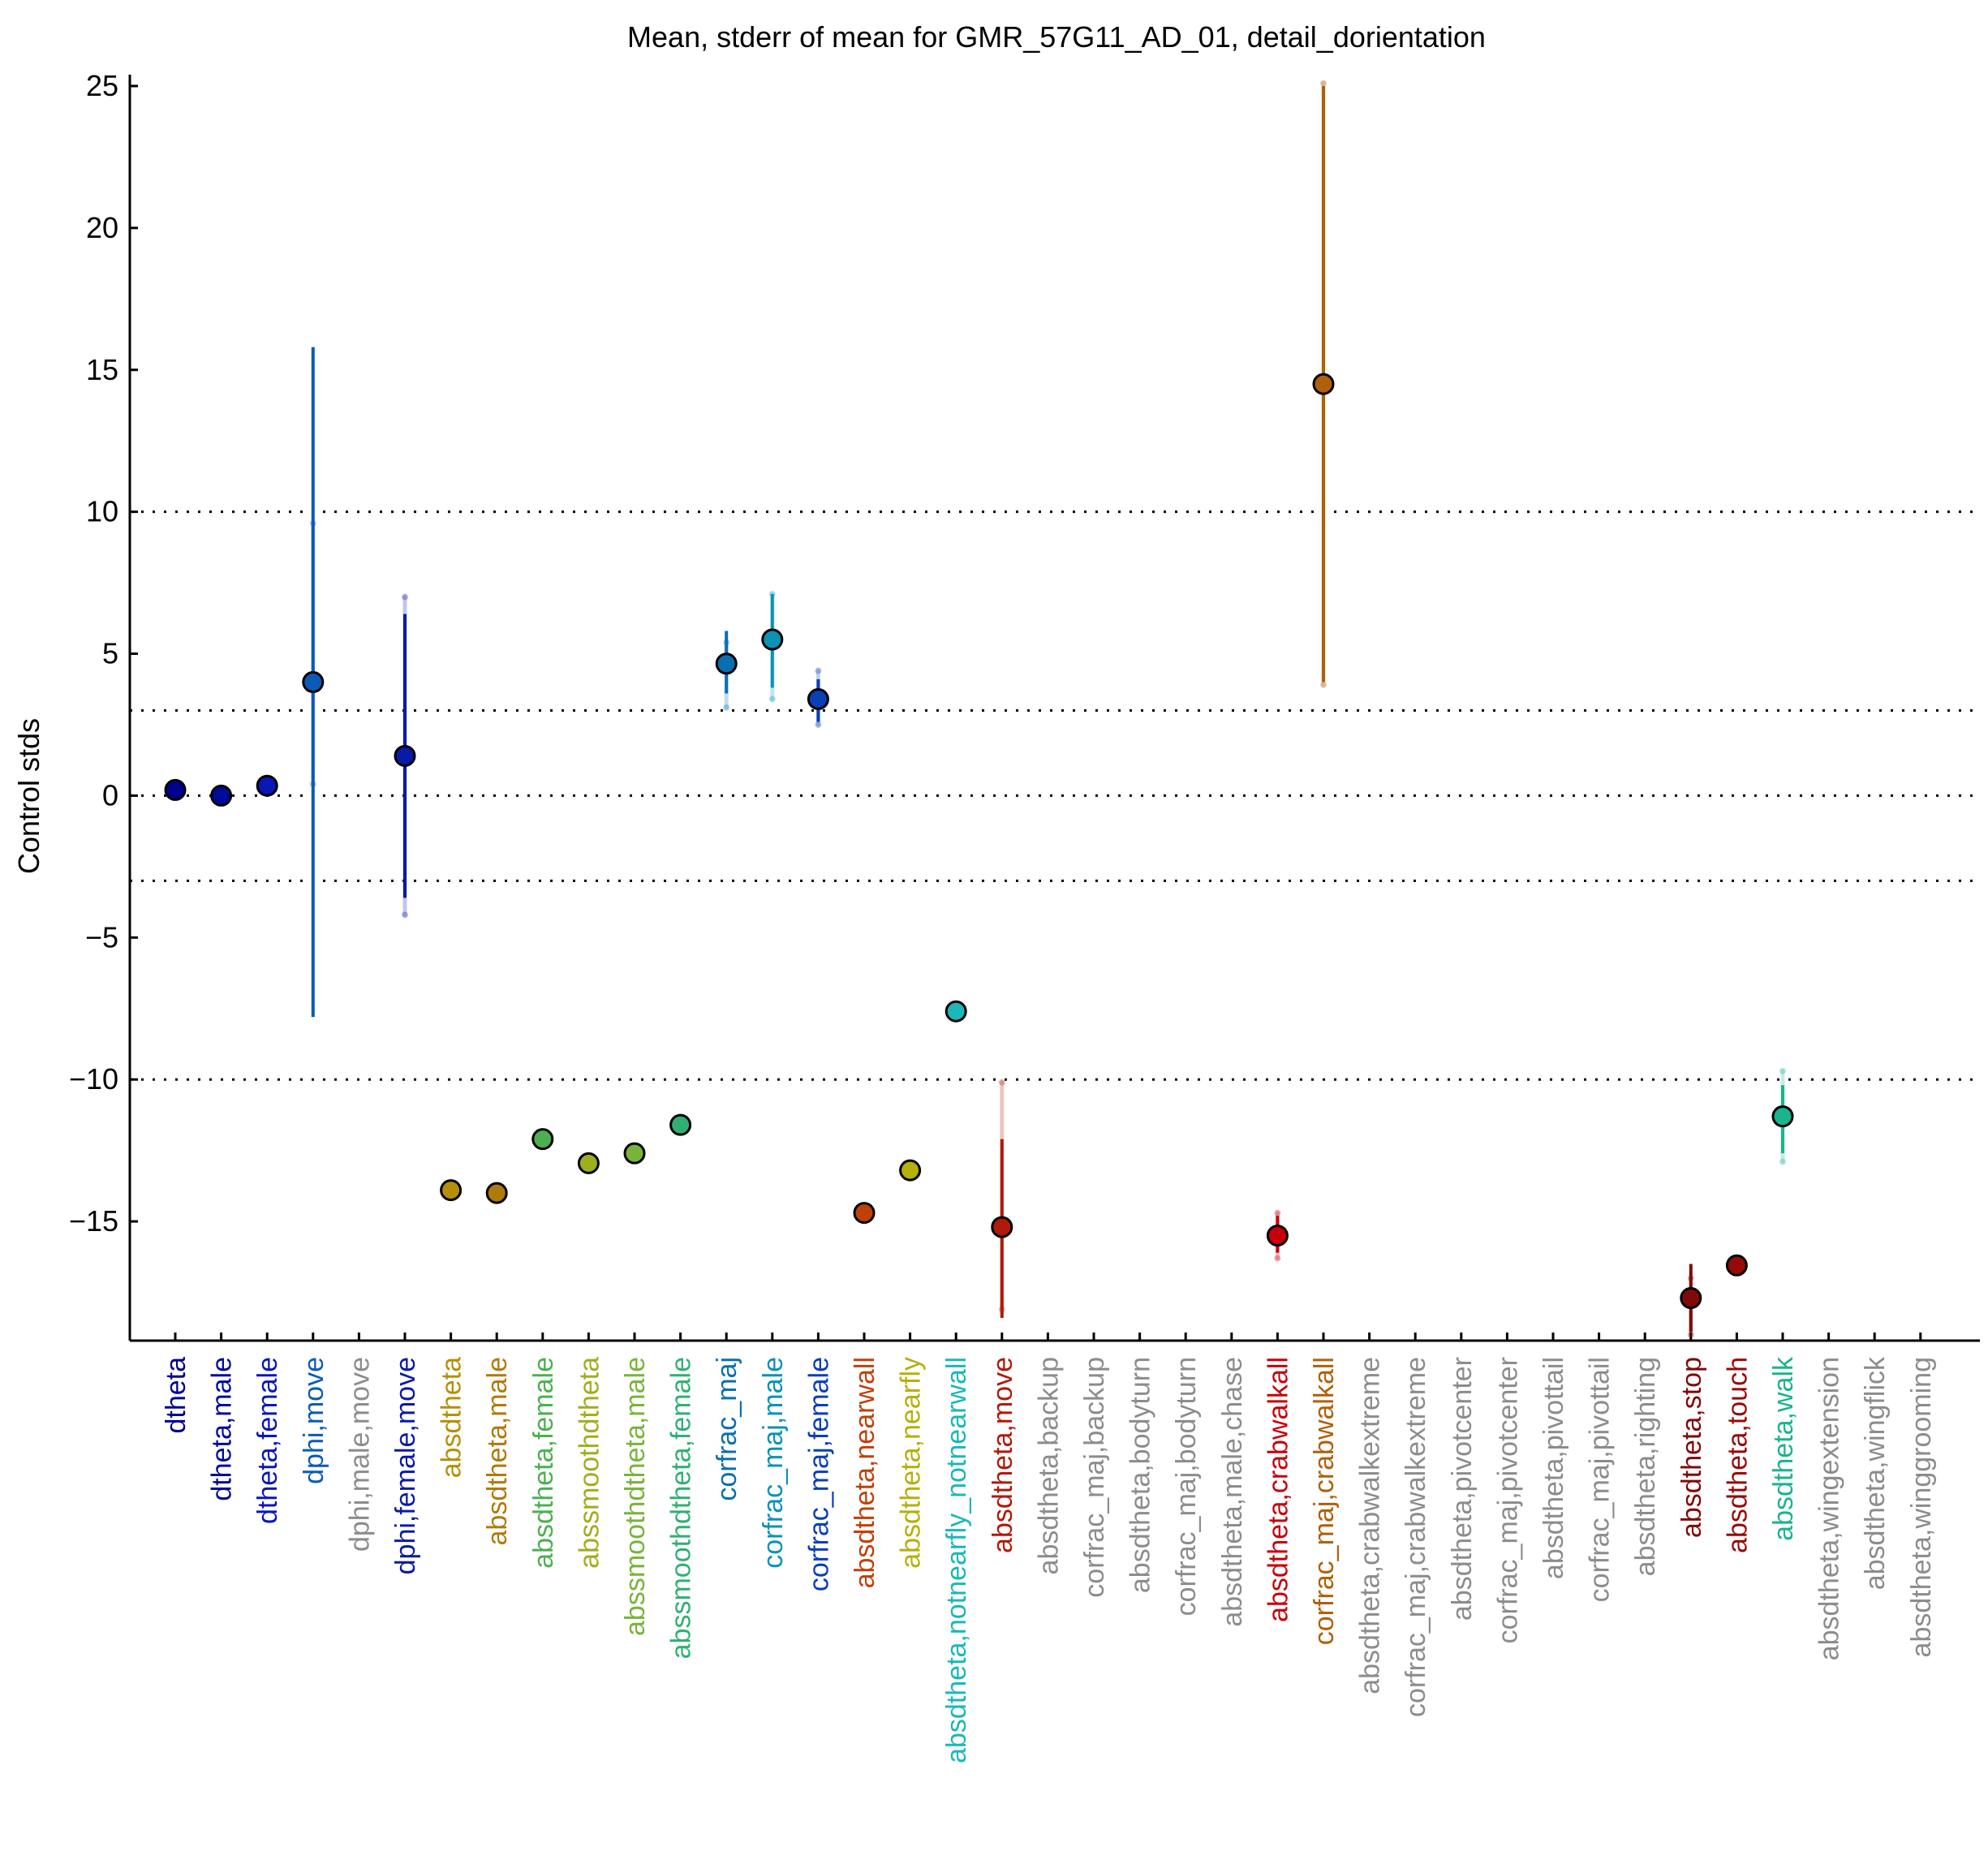 Image resolution: width=1988 pixels, height=1860 pixels. Describe the element at coordinates (1416, 1537) in the screenshot. I see `x-tick-label: corfrac_maj,crabwalkextreme` at that location.